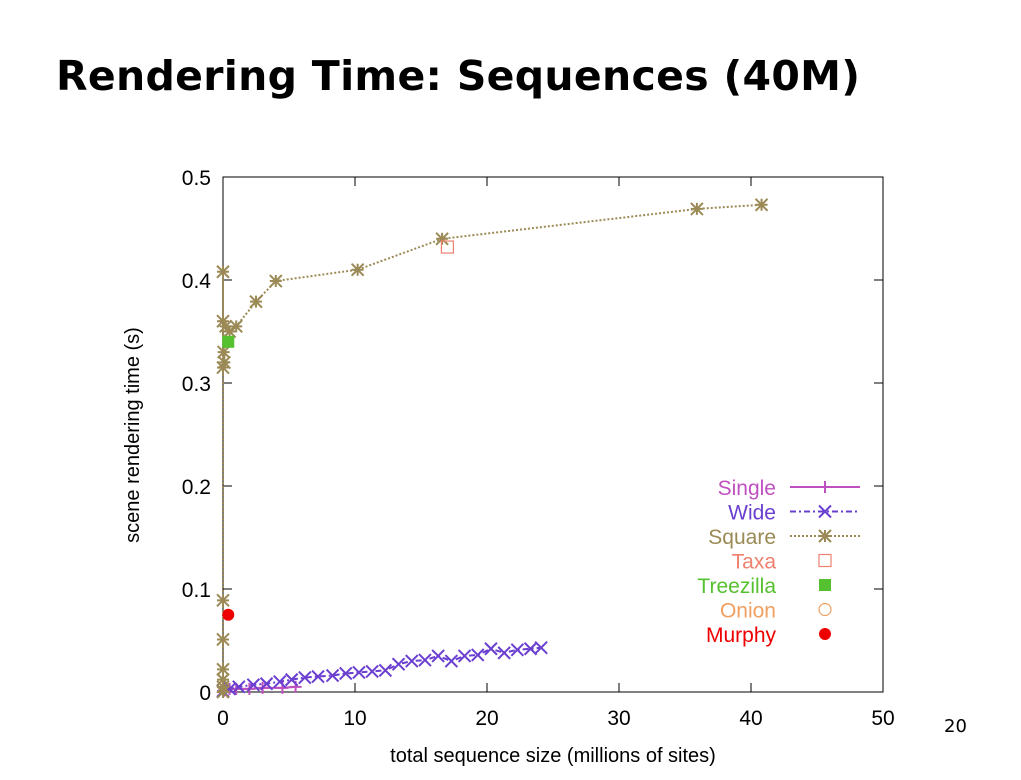  I want to click on x-tick-label: 30, so click(618, 718).